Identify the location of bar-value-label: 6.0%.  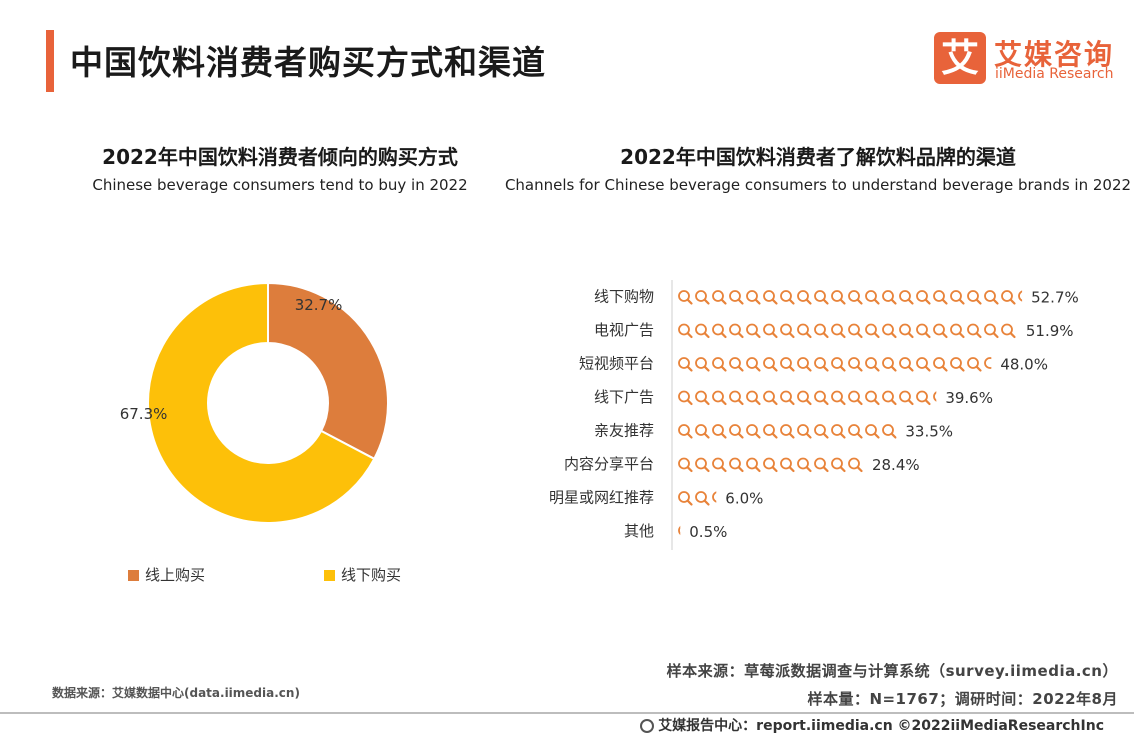
(744, 499).